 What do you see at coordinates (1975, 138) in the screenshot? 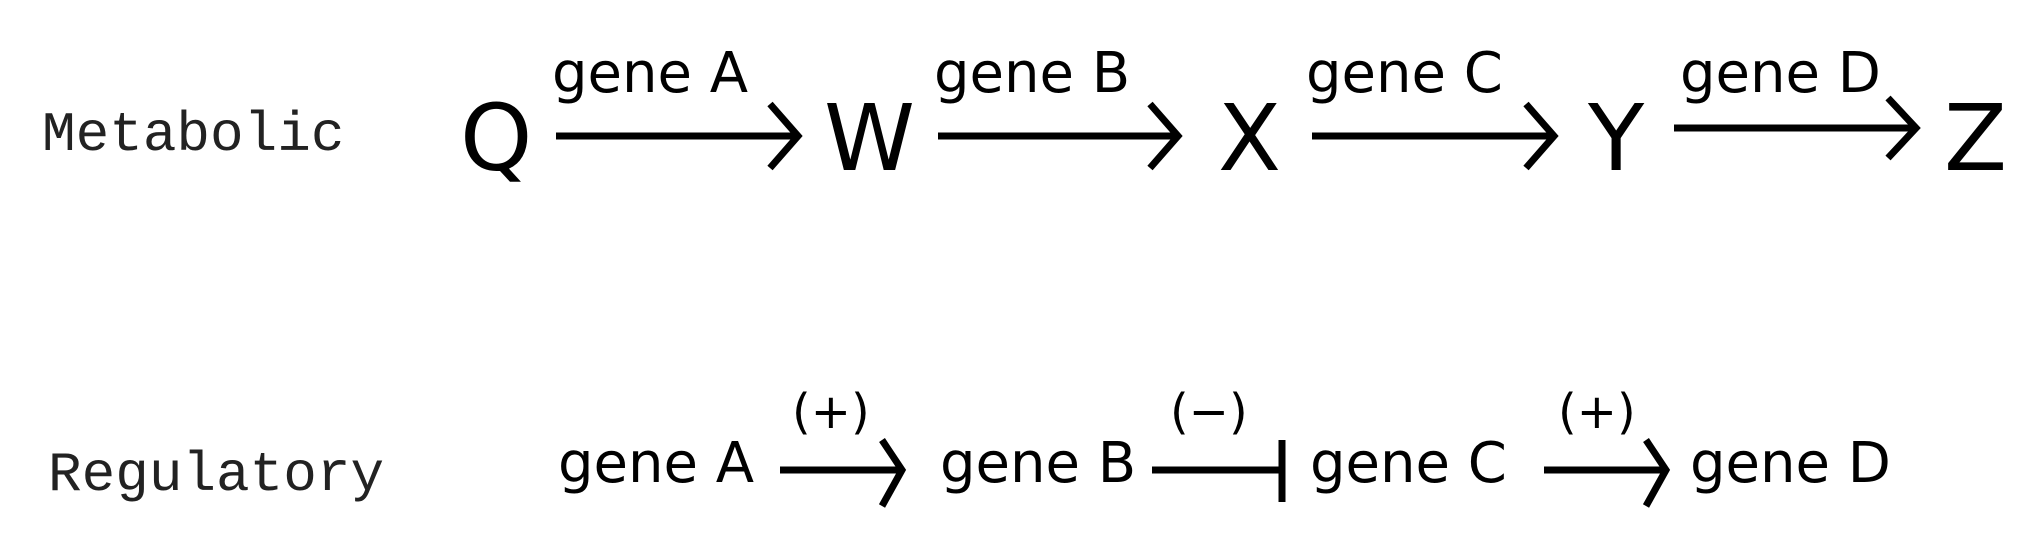
I see `metabolite-z: Z` at bounding box center [1975, 138].